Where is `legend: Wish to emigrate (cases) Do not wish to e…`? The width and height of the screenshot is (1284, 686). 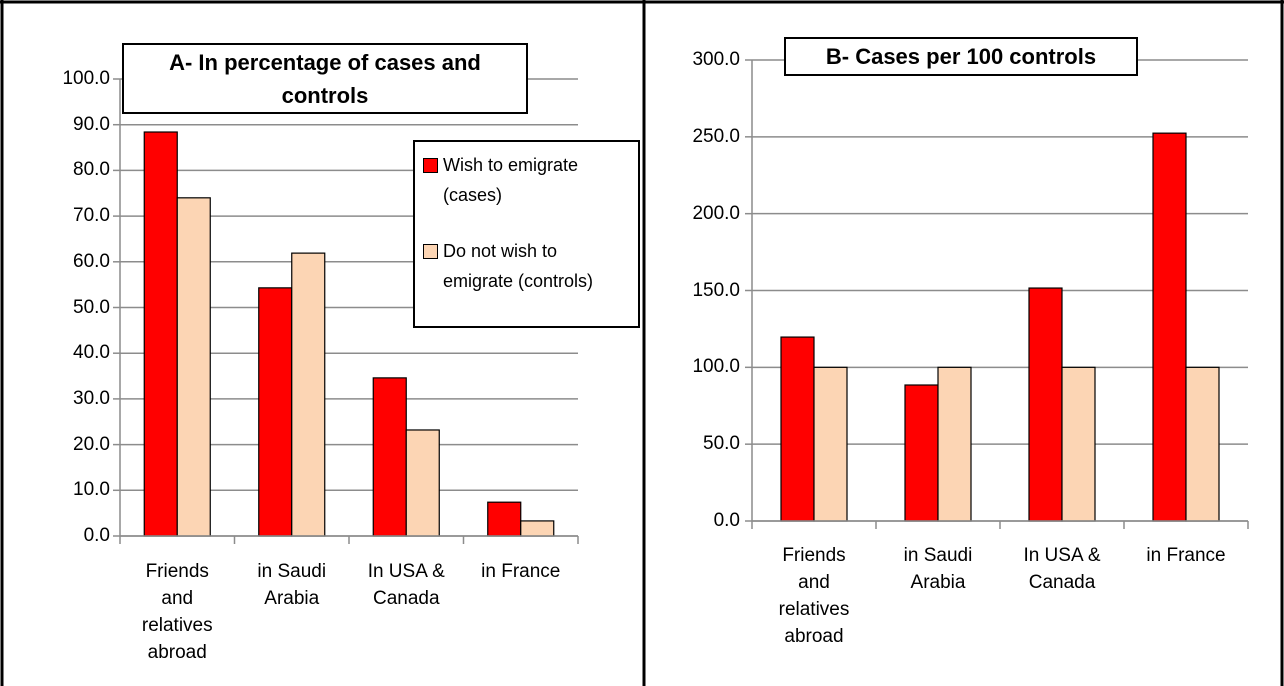
legend: Wish to emigrate (cases) Do not wish to e… is located at coordinates (526, 234).